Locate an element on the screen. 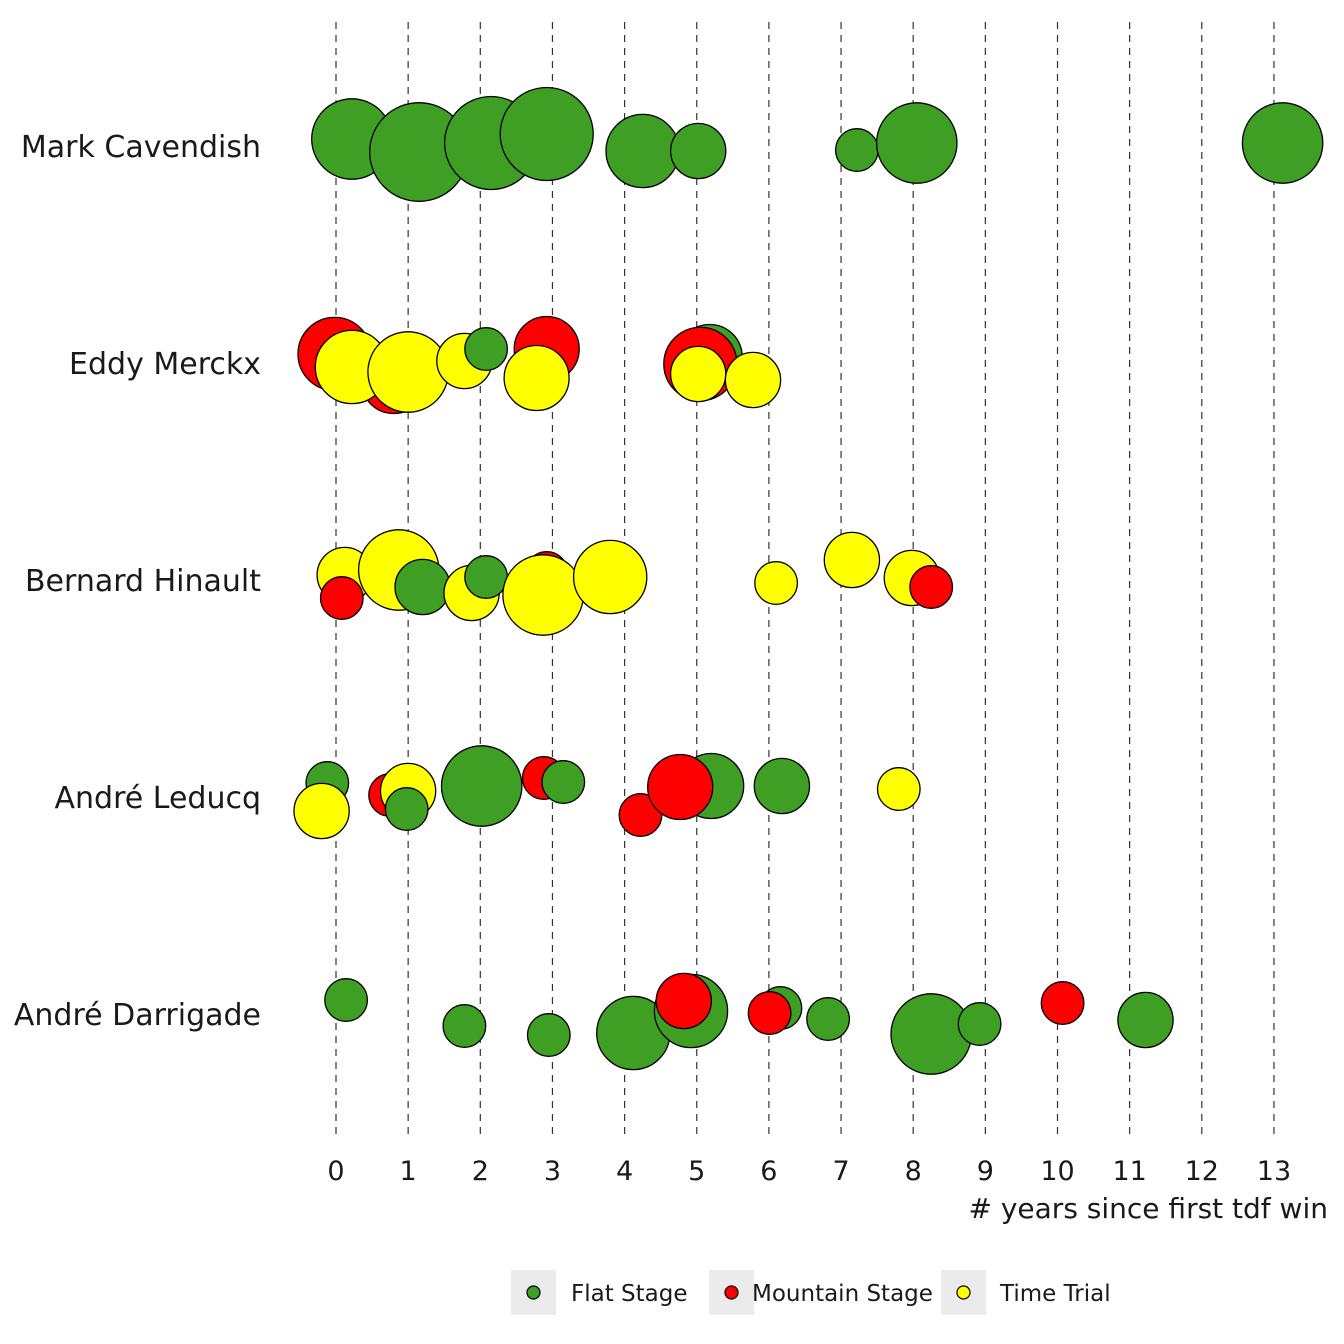 This screenshot has width=1344, height=1344. x-tick-label-6: 6 is located at coordinates (768, 1171).